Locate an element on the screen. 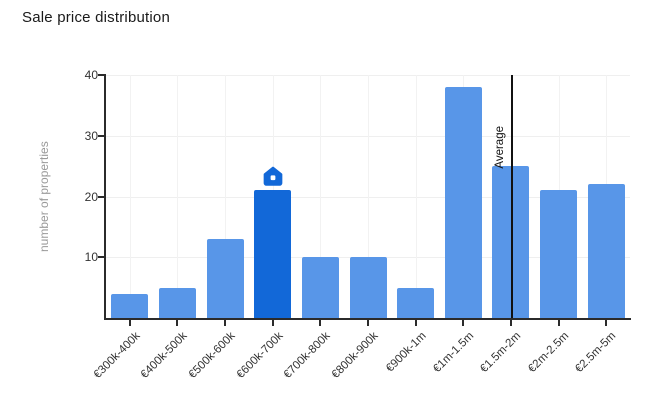  average-line is located at coordinates (512, 196).